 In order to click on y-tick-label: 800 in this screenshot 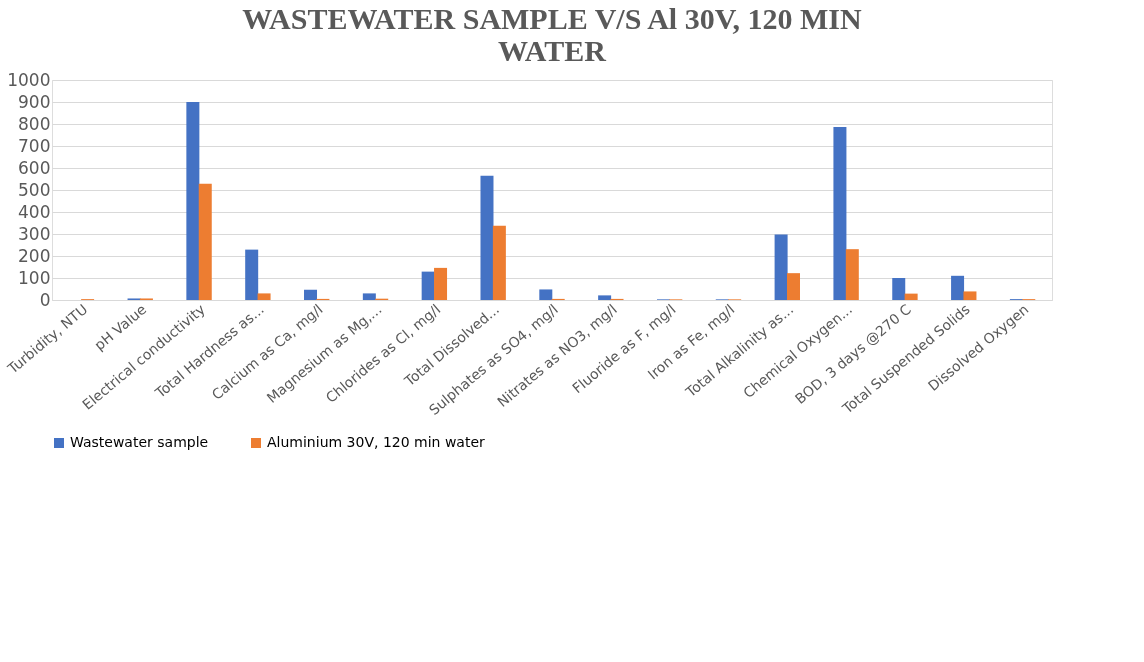, I will do `click(34, 123)`.